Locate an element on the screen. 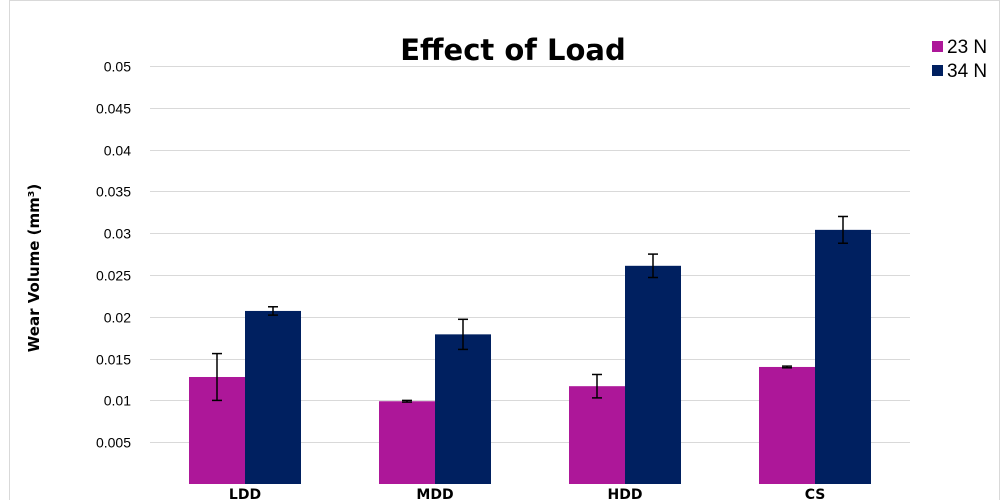  category-labels: LDD MDD HDD CS is located at coordinates (527, 493).